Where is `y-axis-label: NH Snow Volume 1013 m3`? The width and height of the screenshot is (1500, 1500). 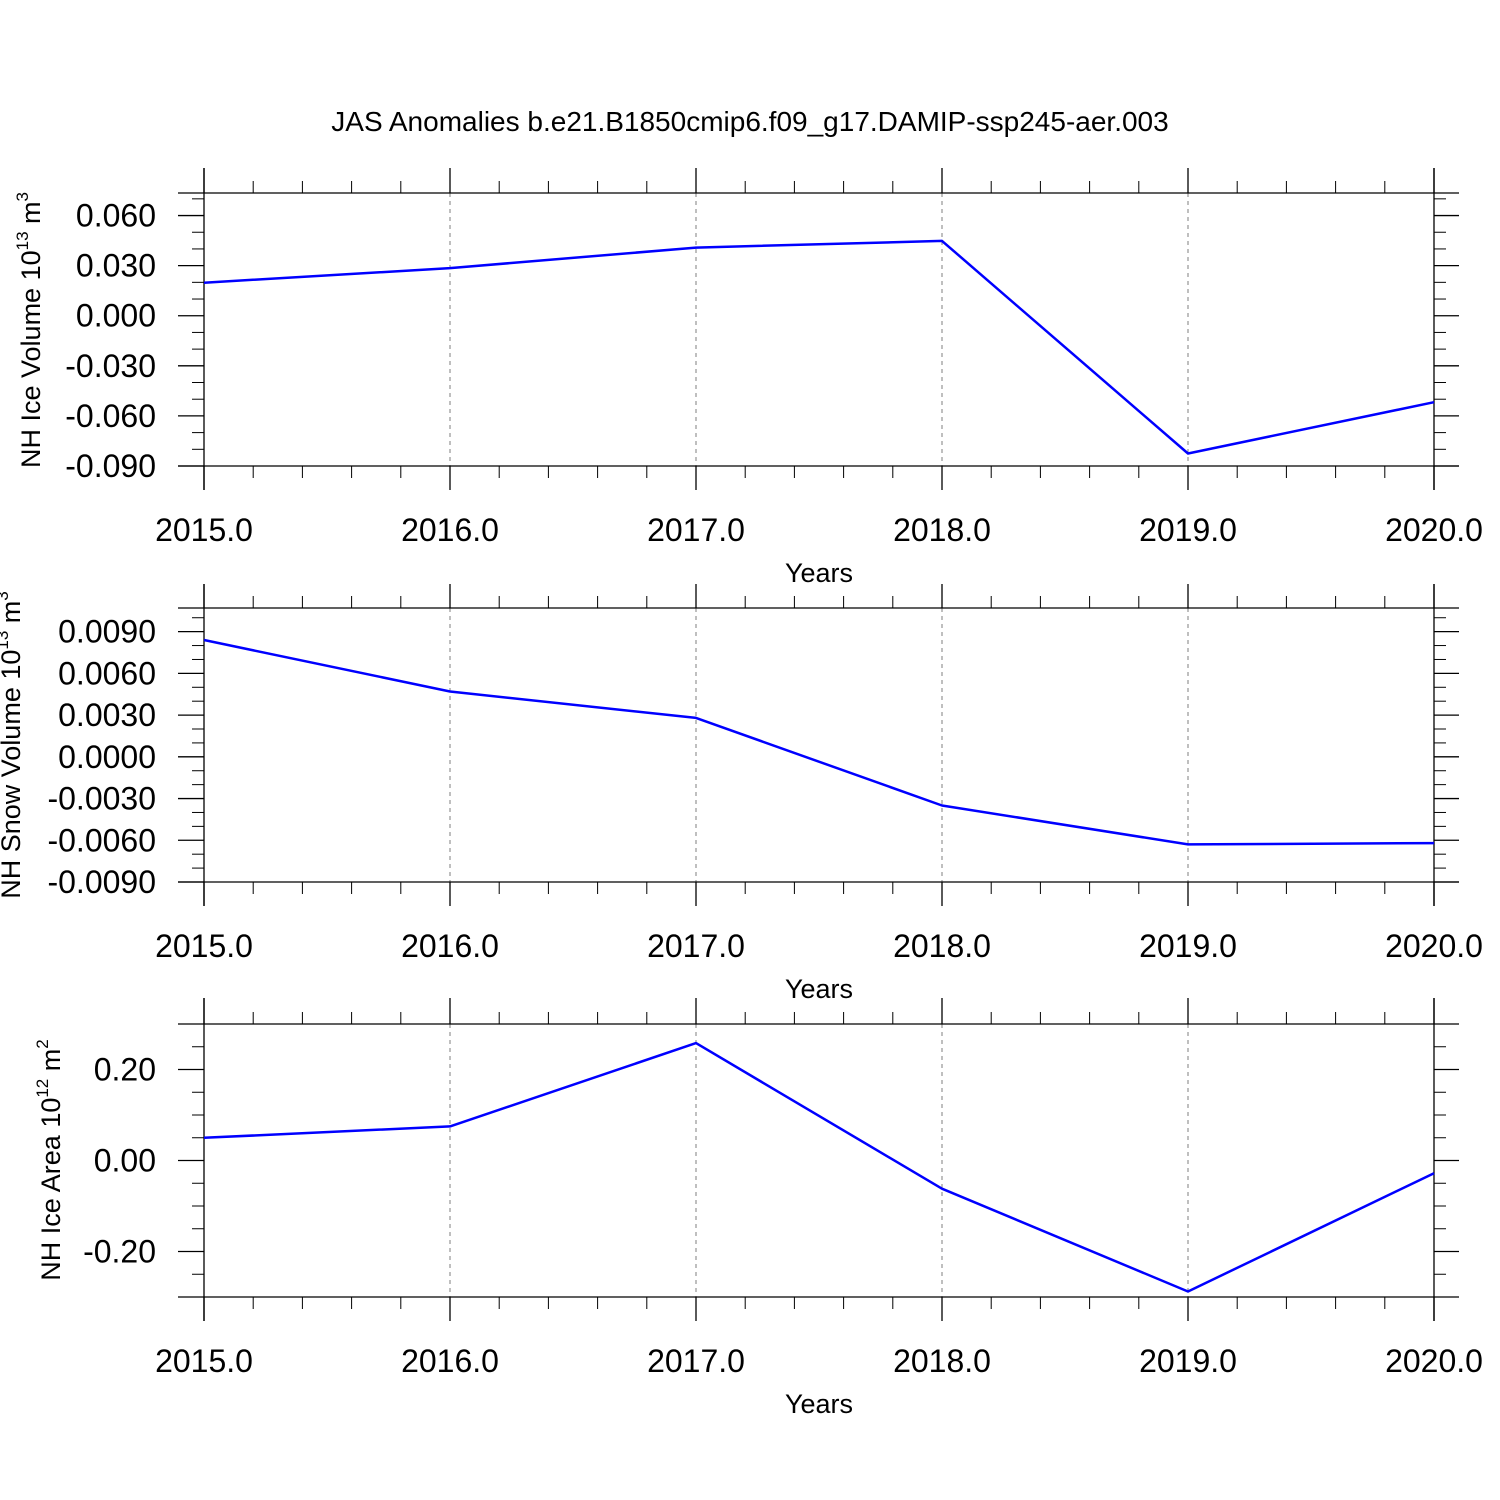 y-axis-label: NH Snow Volume 1013 m3 is located at coordinates (13, 745).